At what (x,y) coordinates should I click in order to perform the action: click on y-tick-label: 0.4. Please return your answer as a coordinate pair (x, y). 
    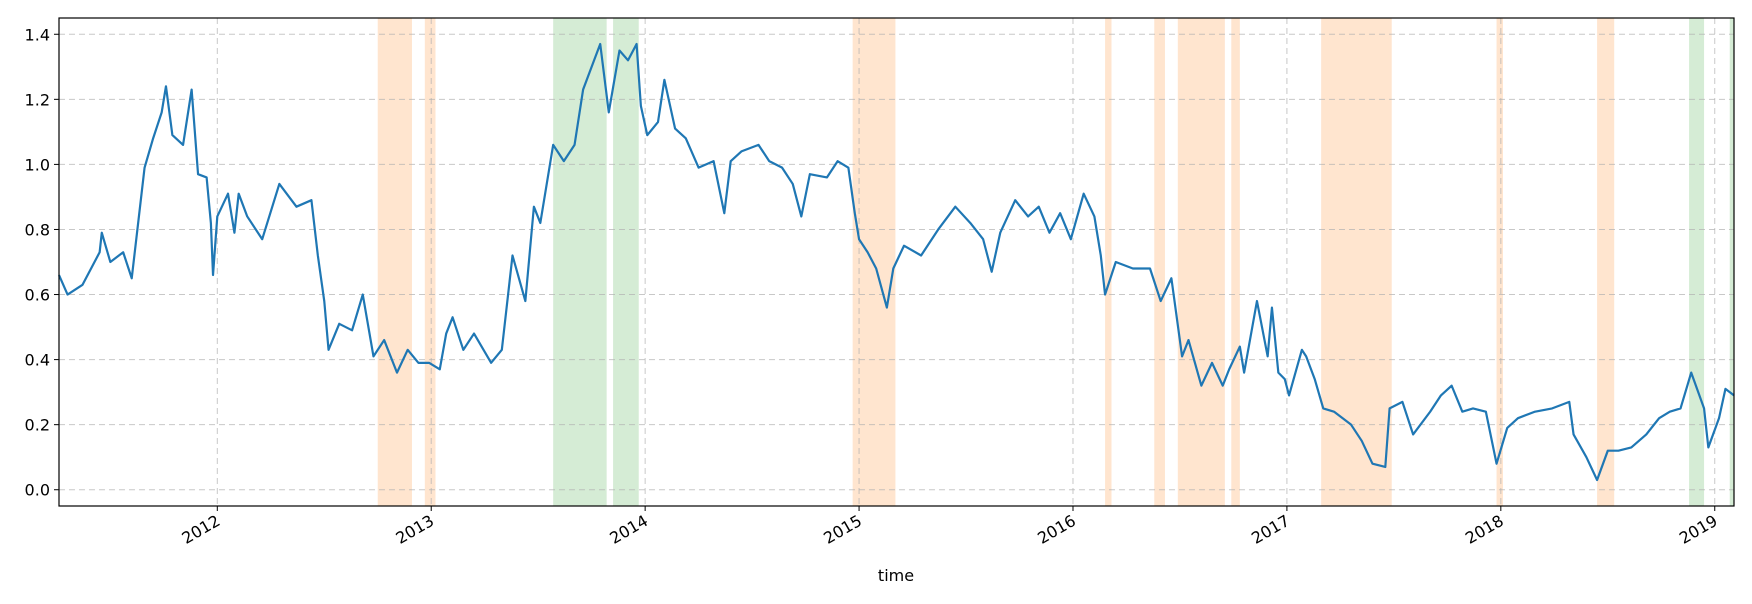
    Looking at the image, I should click on (37, 360).